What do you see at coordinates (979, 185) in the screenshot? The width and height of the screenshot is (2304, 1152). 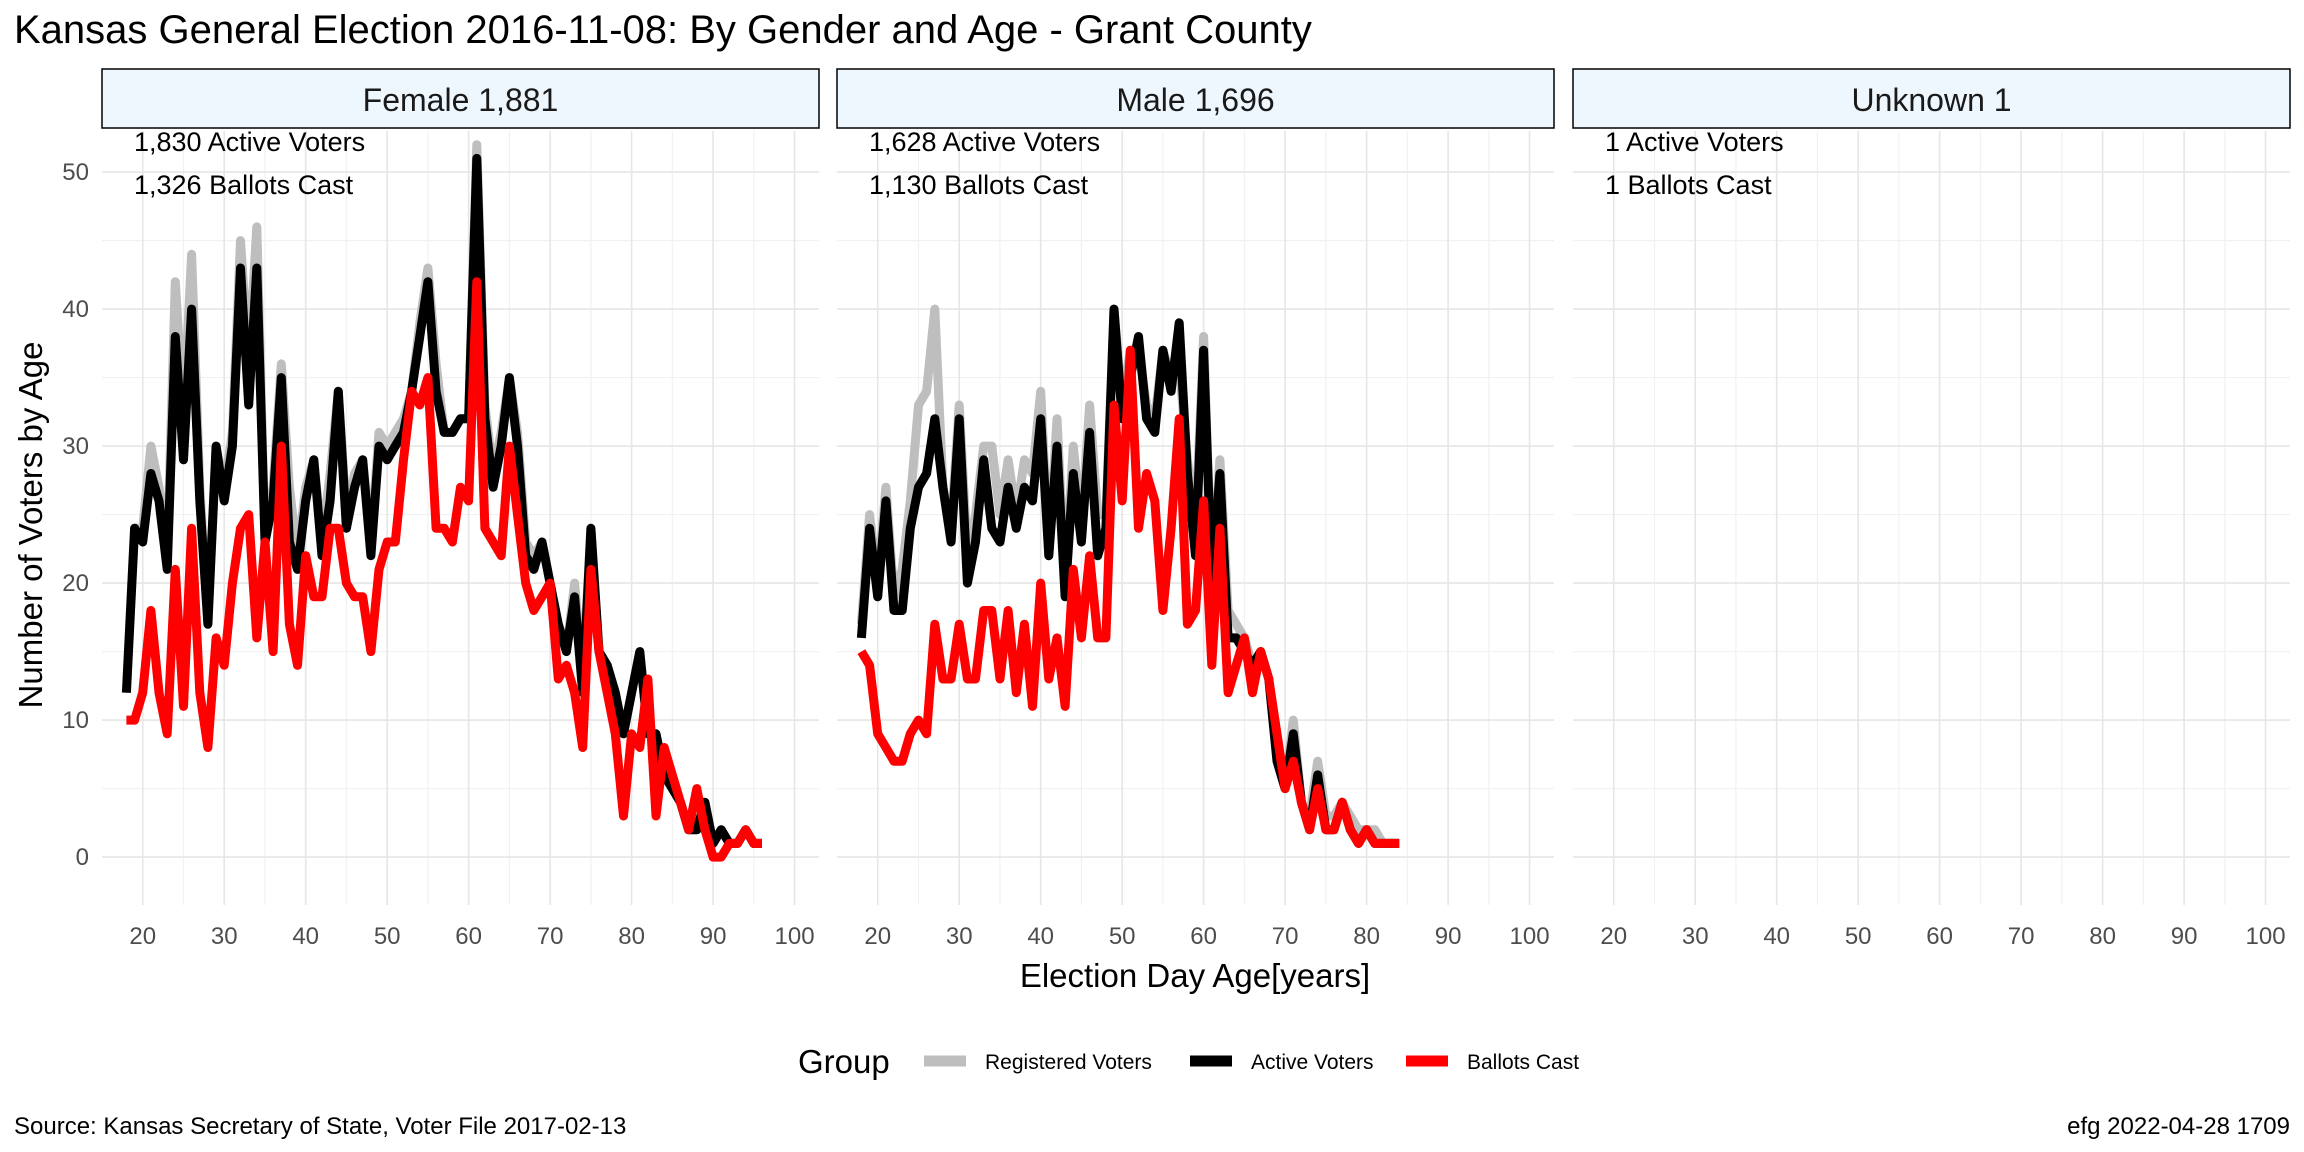 I see `panel-annotation: 1,130 Ballots Cast` at bounding box center [979, 185].